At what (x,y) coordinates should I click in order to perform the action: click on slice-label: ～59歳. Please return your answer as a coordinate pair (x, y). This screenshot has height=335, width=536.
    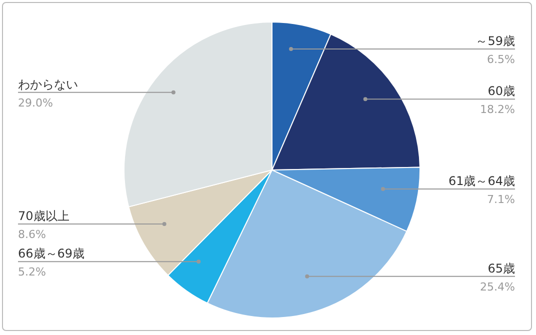
    Looking at the image, I should click on (495, 41).